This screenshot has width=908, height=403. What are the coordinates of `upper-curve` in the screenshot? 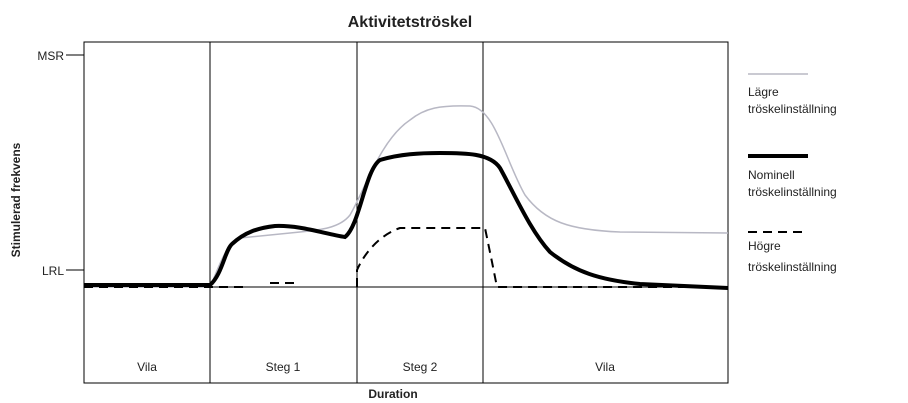 It's located at (406, 257).